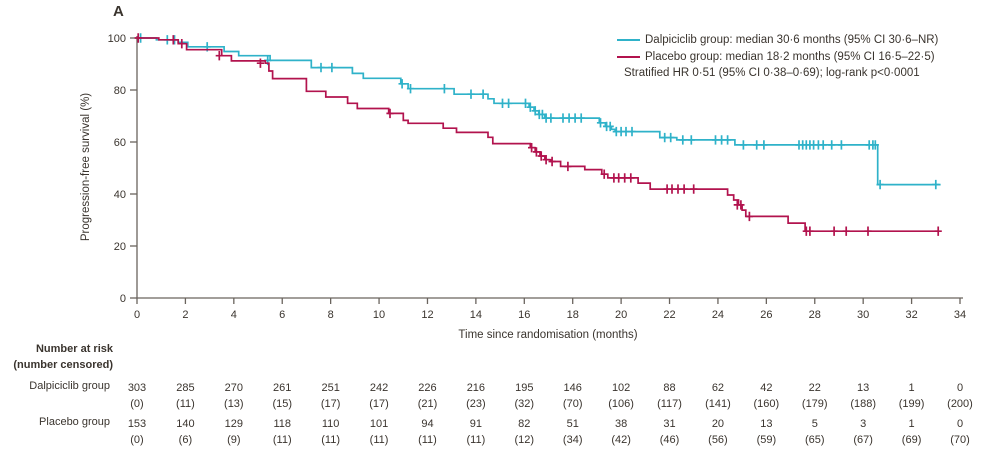 This screenshot has height=457, width=982. I want to click on risk-value-cell: 251, so click(330, 388).